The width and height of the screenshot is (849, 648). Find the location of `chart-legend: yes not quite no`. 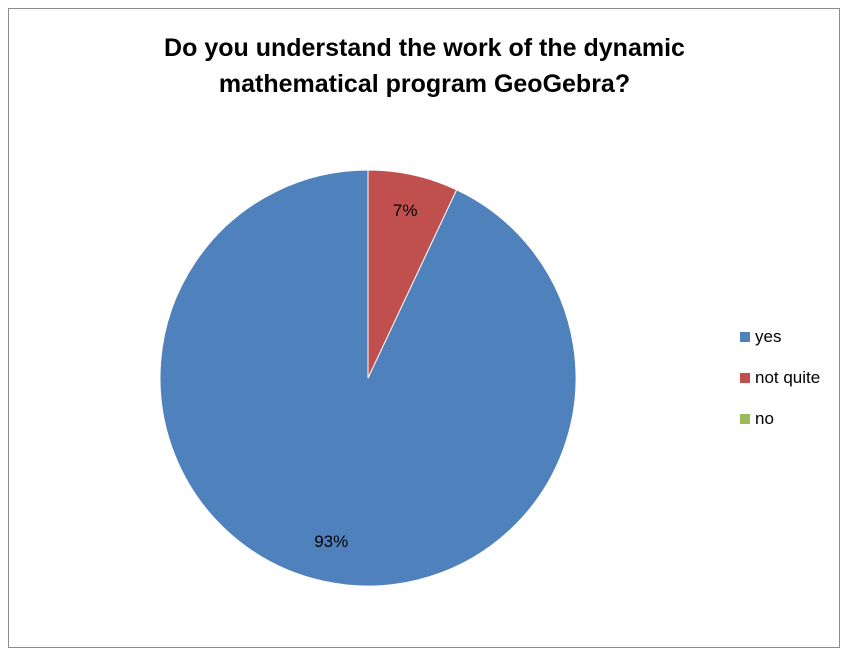

chart-legend: yes not quite no is located at coordinates (780, 387).